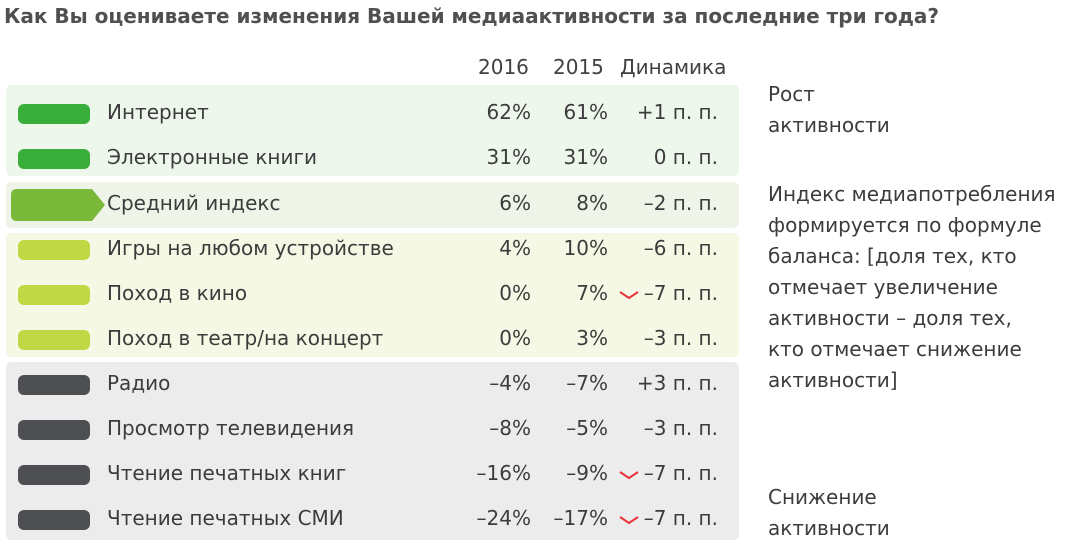 This screenshot has width=1074, height=545. I want to click on note-index-line: активности], so click(833, 380).